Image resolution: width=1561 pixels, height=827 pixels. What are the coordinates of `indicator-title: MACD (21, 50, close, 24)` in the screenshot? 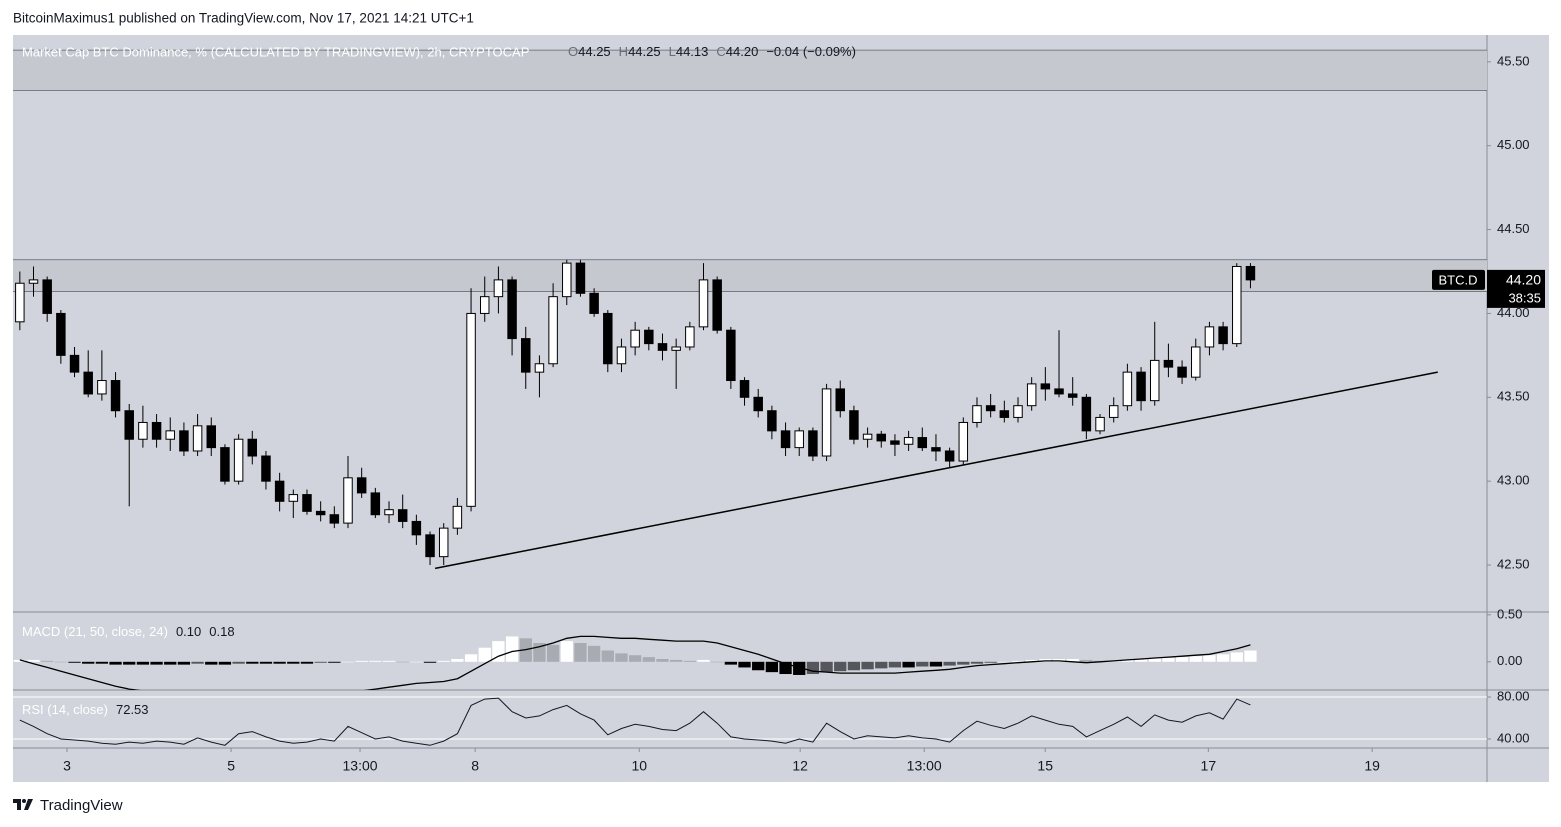 It's located at (95, 631).